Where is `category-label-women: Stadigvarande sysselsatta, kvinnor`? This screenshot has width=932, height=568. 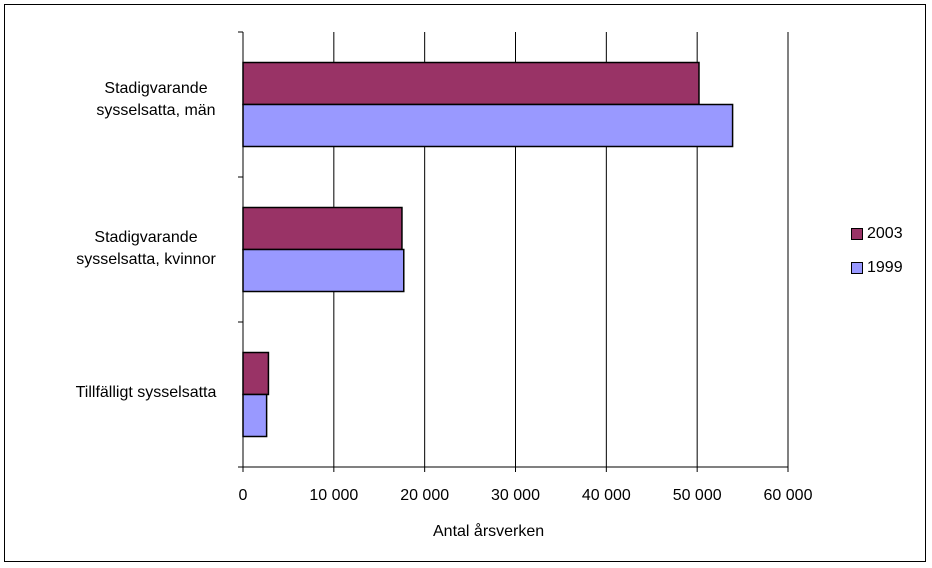
category-label-women: Stadigvarande sysselsatta, kvinnor is located at coordinates (146, 249).